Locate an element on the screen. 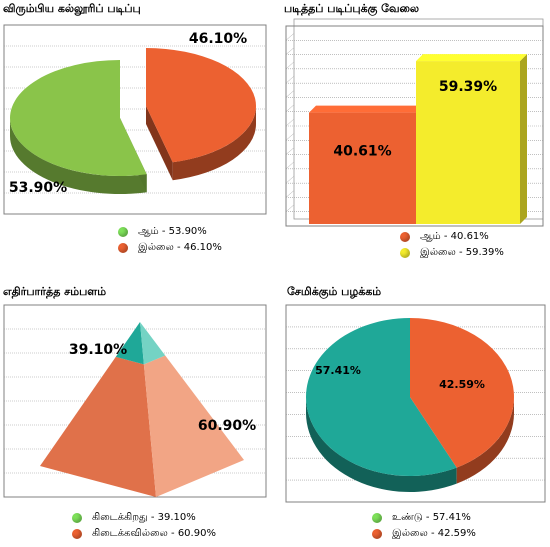  chart3-legend-item: கிடைக்கிறது - 39.10% is located at coordinates (144, 518).